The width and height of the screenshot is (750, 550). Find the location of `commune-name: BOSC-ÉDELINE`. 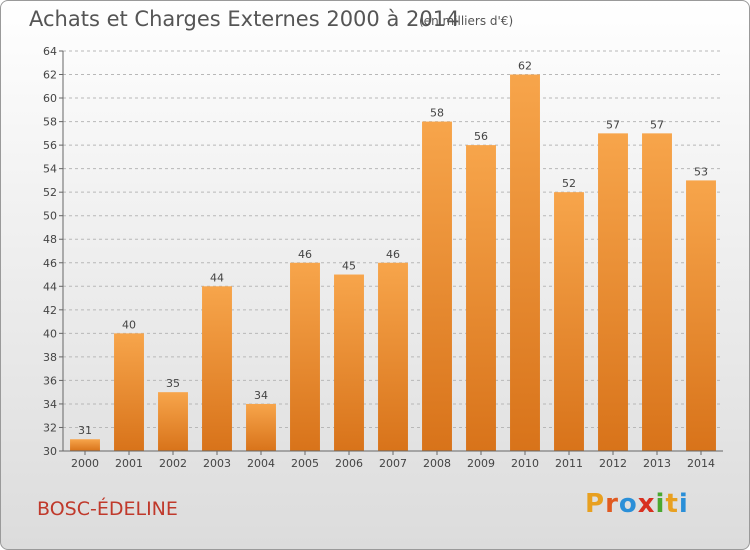

commune-name: BOSC-ÉDELINE is located at coordinates (107, 509).